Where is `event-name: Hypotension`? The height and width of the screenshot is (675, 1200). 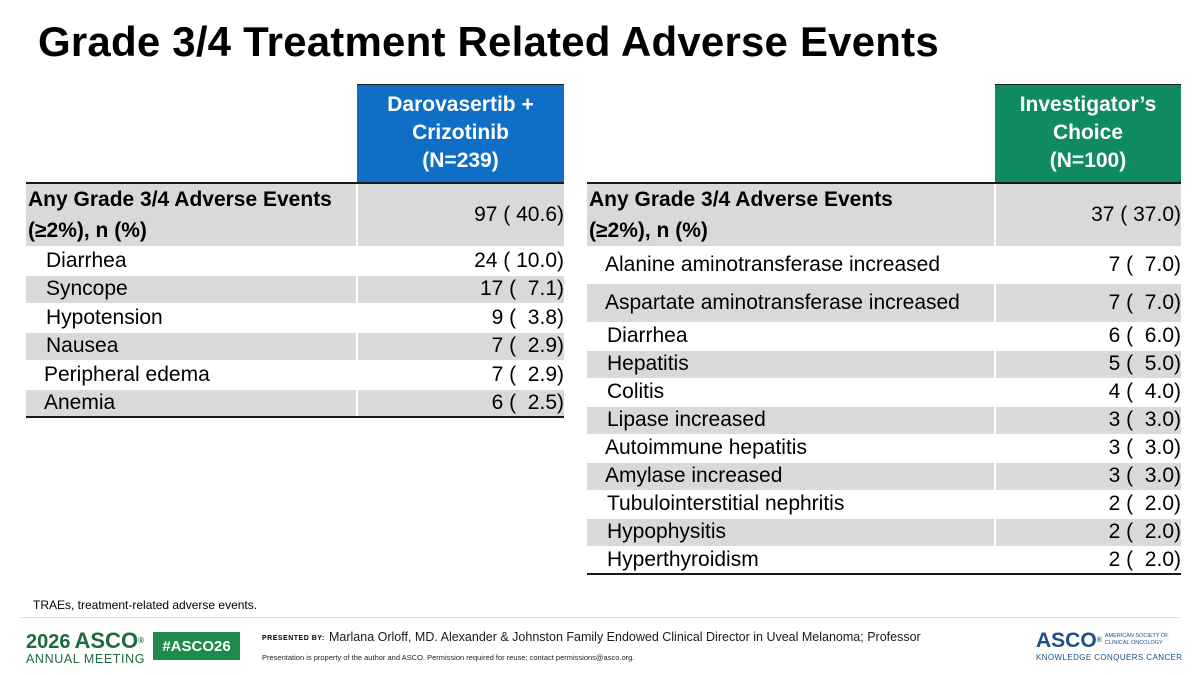
event-name: Hypotension is located at coordinates (192, 318).